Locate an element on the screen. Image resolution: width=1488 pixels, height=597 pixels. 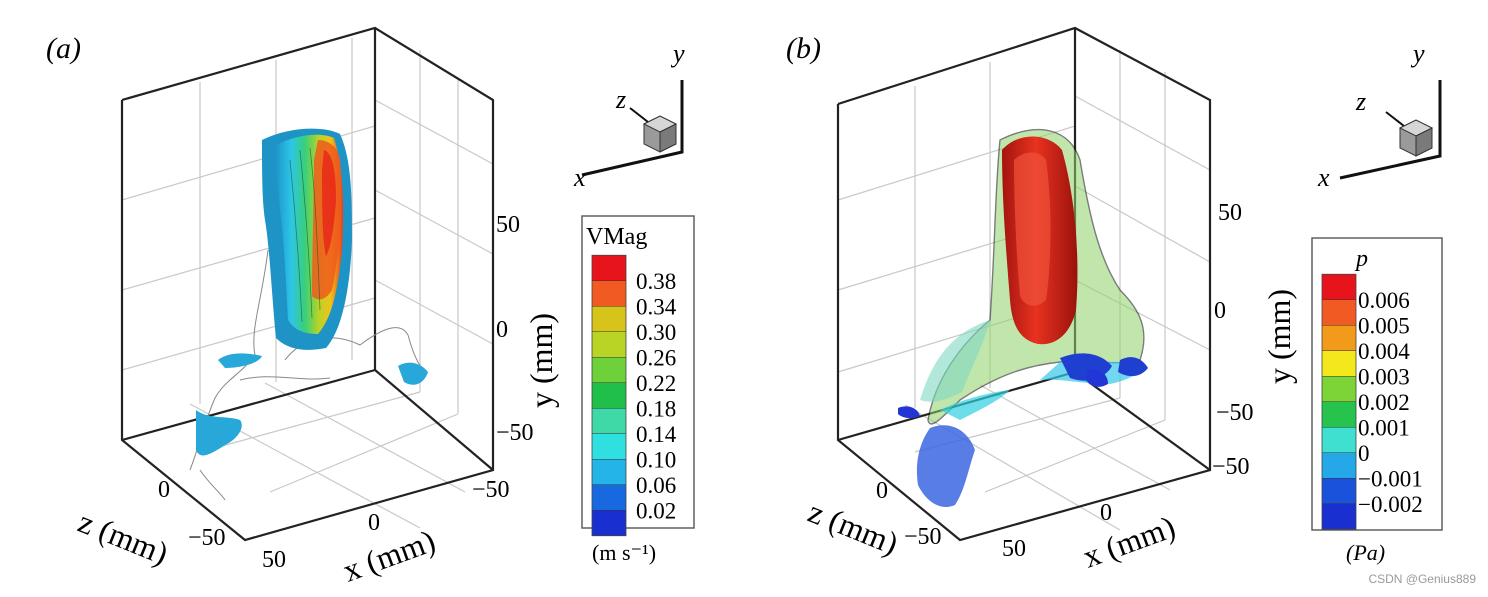
x-tick-b-50: 50 is located at coordinates (1014, 549).